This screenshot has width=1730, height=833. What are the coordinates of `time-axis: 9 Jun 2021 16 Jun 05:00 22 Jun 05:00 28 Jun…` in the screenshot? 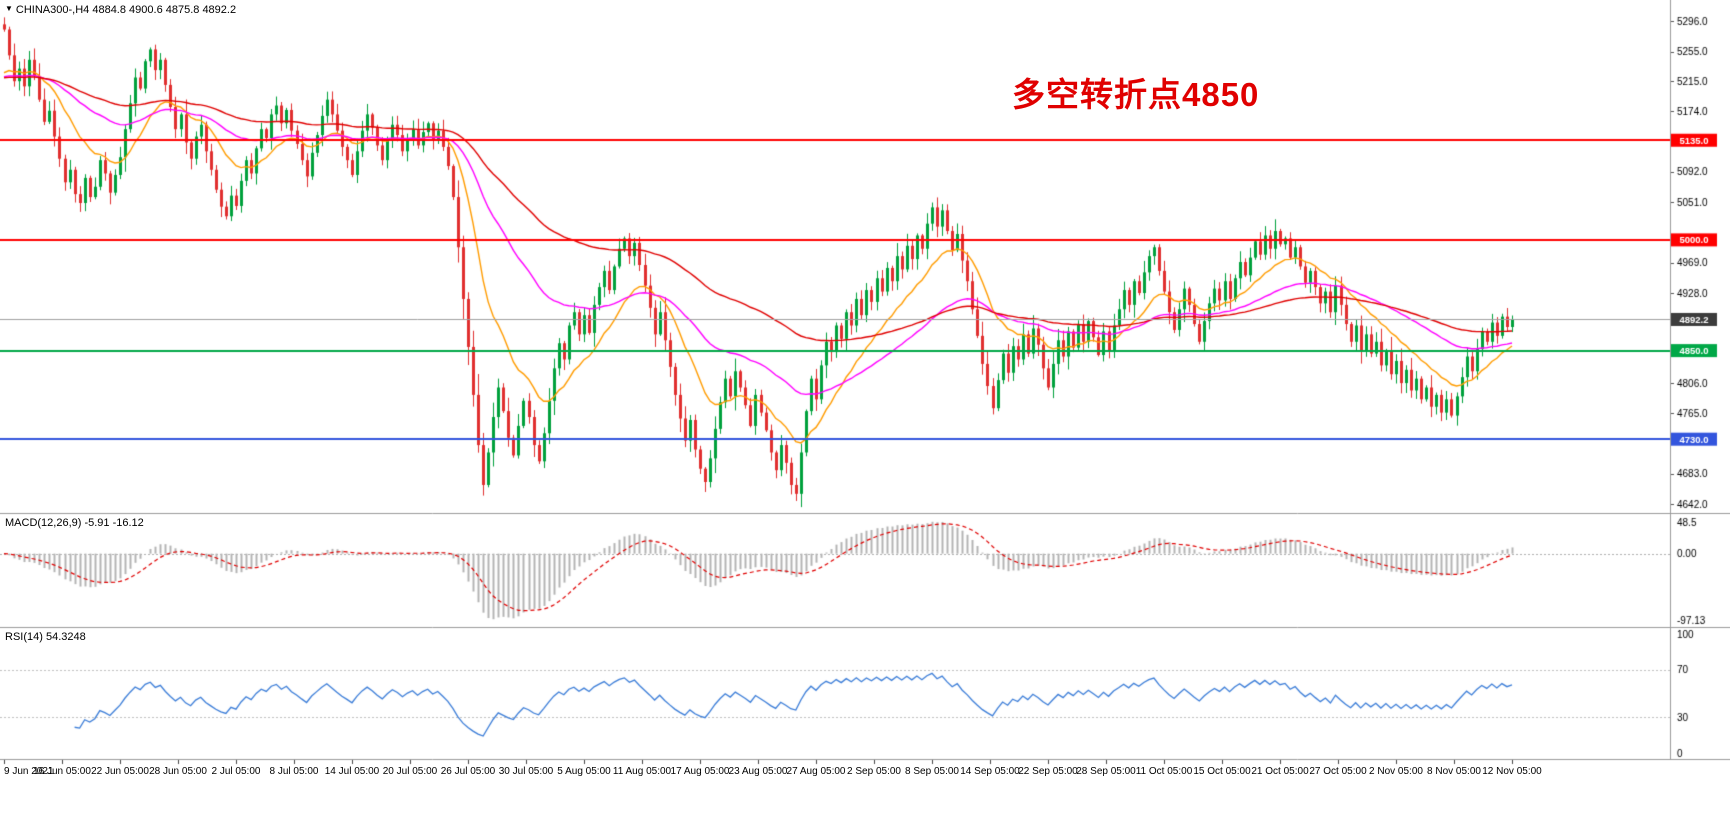 It's located at (865, 773).